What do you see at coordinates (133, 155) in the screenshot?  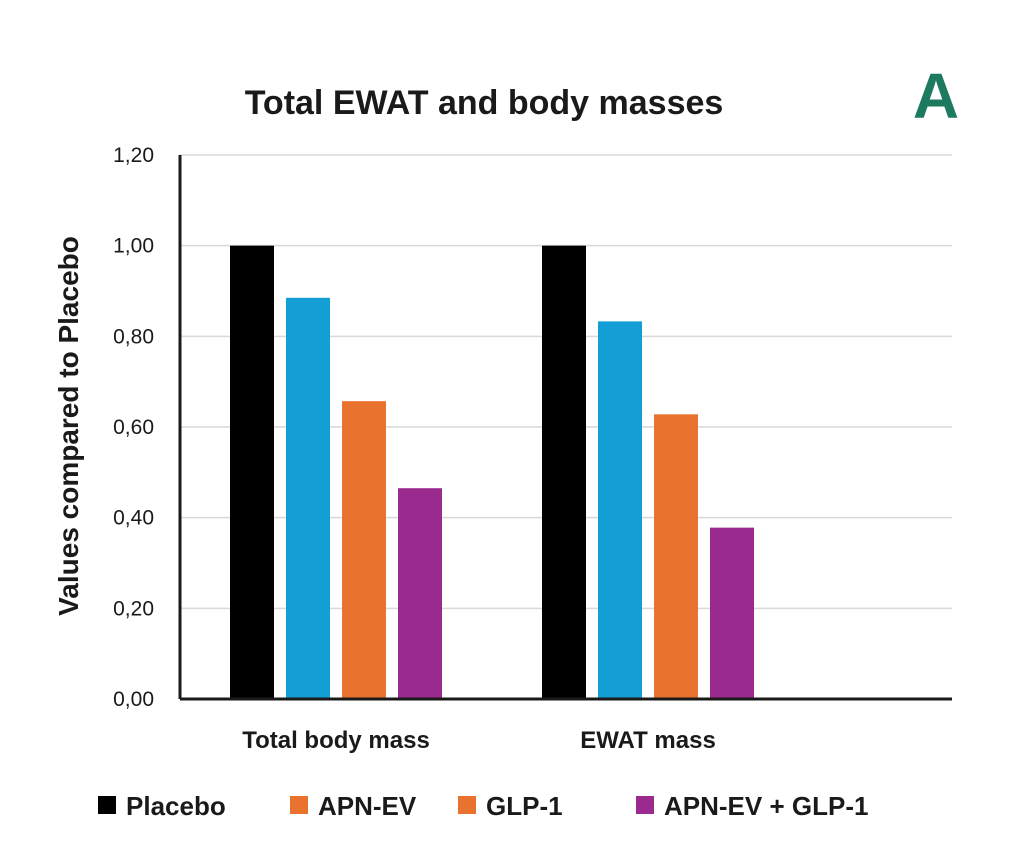 I see `y-tick-label: 1,20` at bounding box center [133, 155].